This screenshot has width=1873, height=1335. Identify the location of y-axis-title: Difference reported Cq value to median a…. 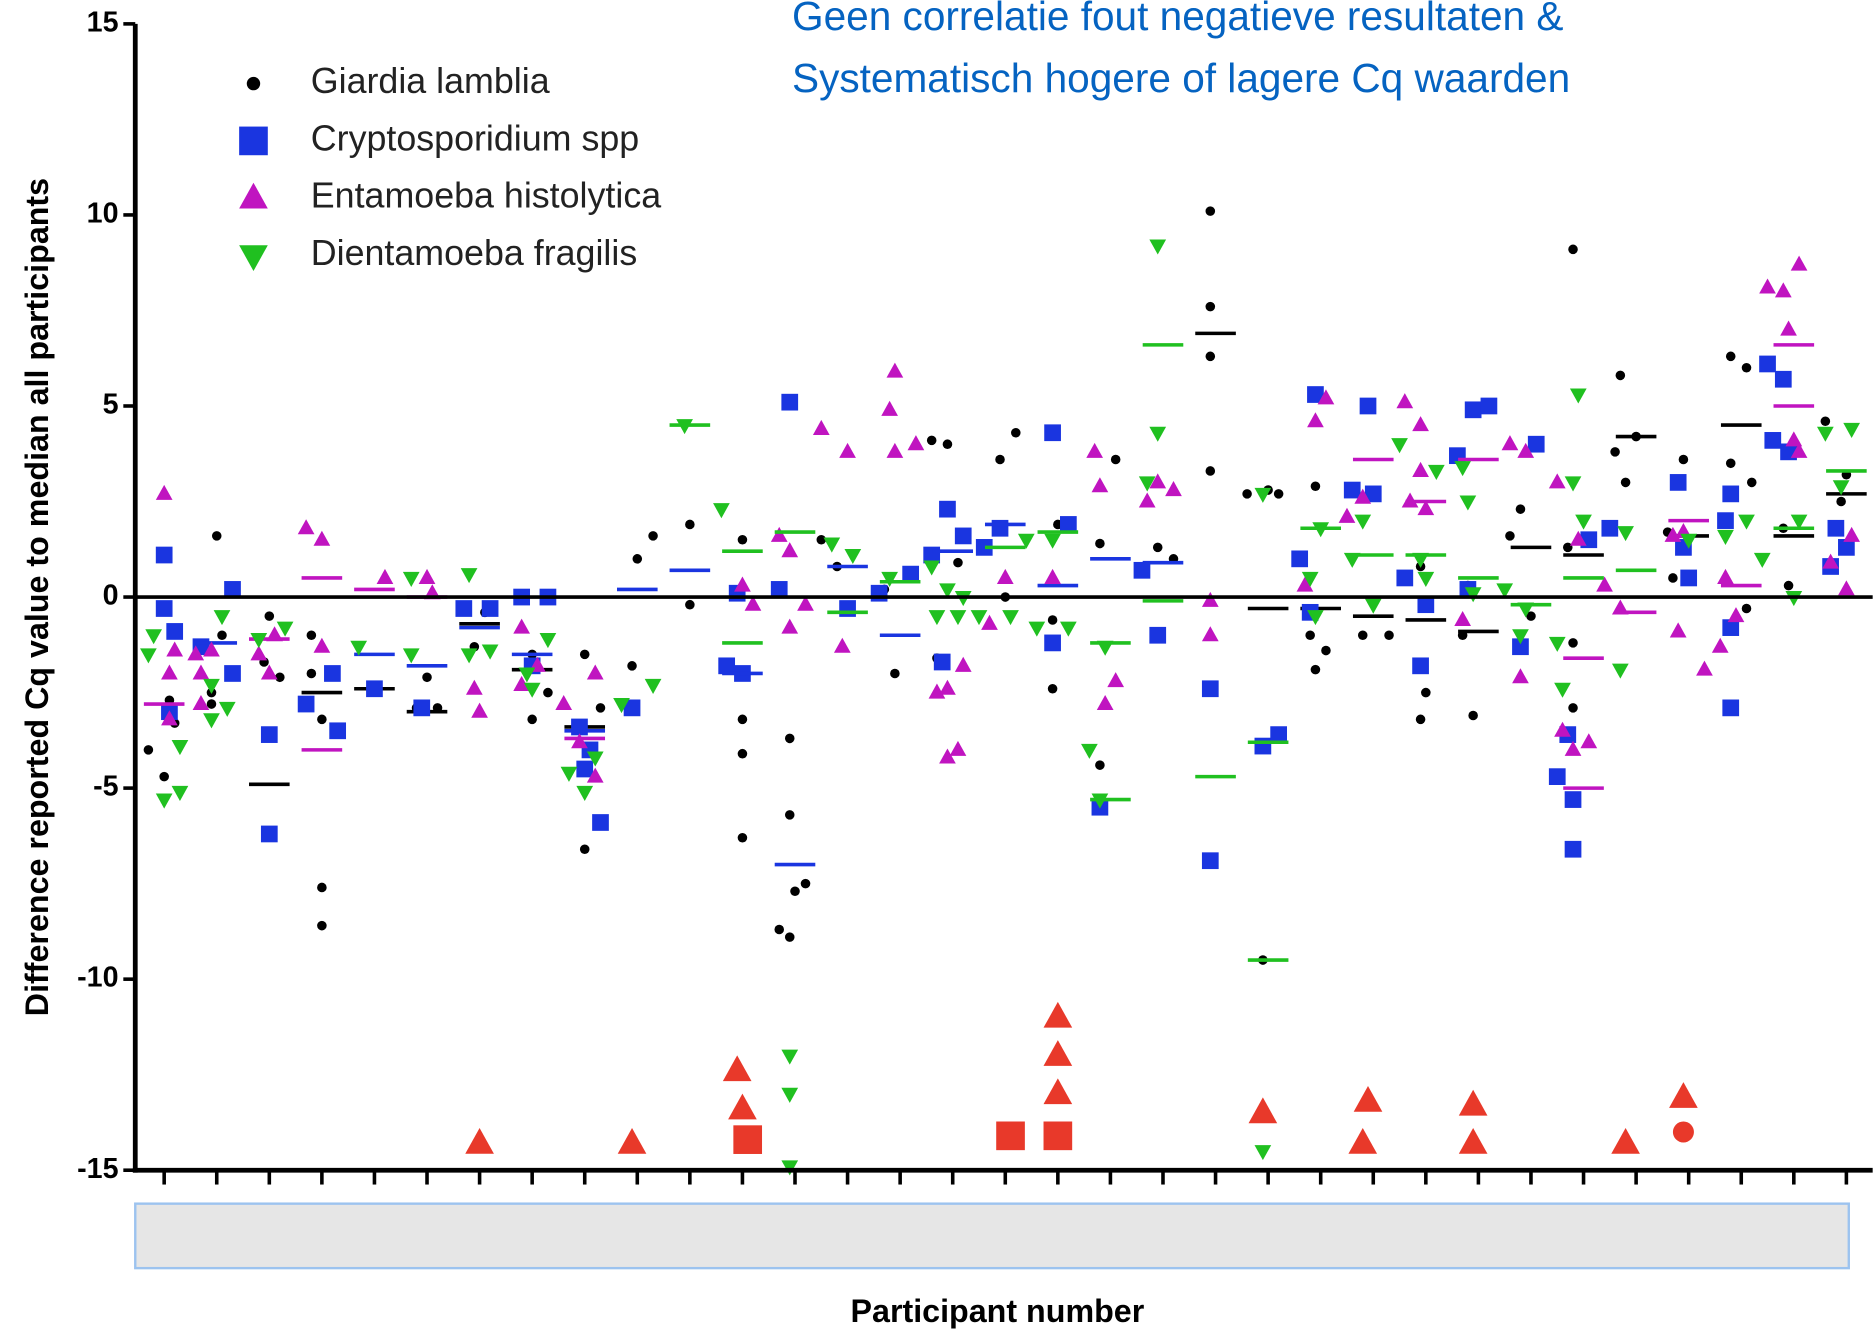
(37, 597).